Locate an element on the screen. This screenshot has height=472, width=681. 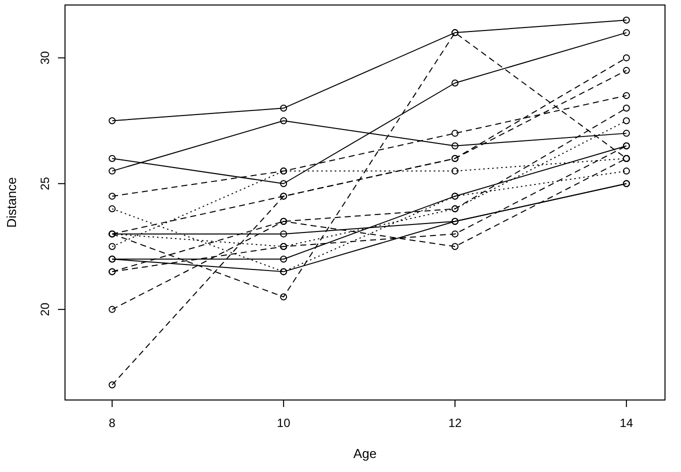
x-tick-label: 14 is located at coordinates (627, 423).